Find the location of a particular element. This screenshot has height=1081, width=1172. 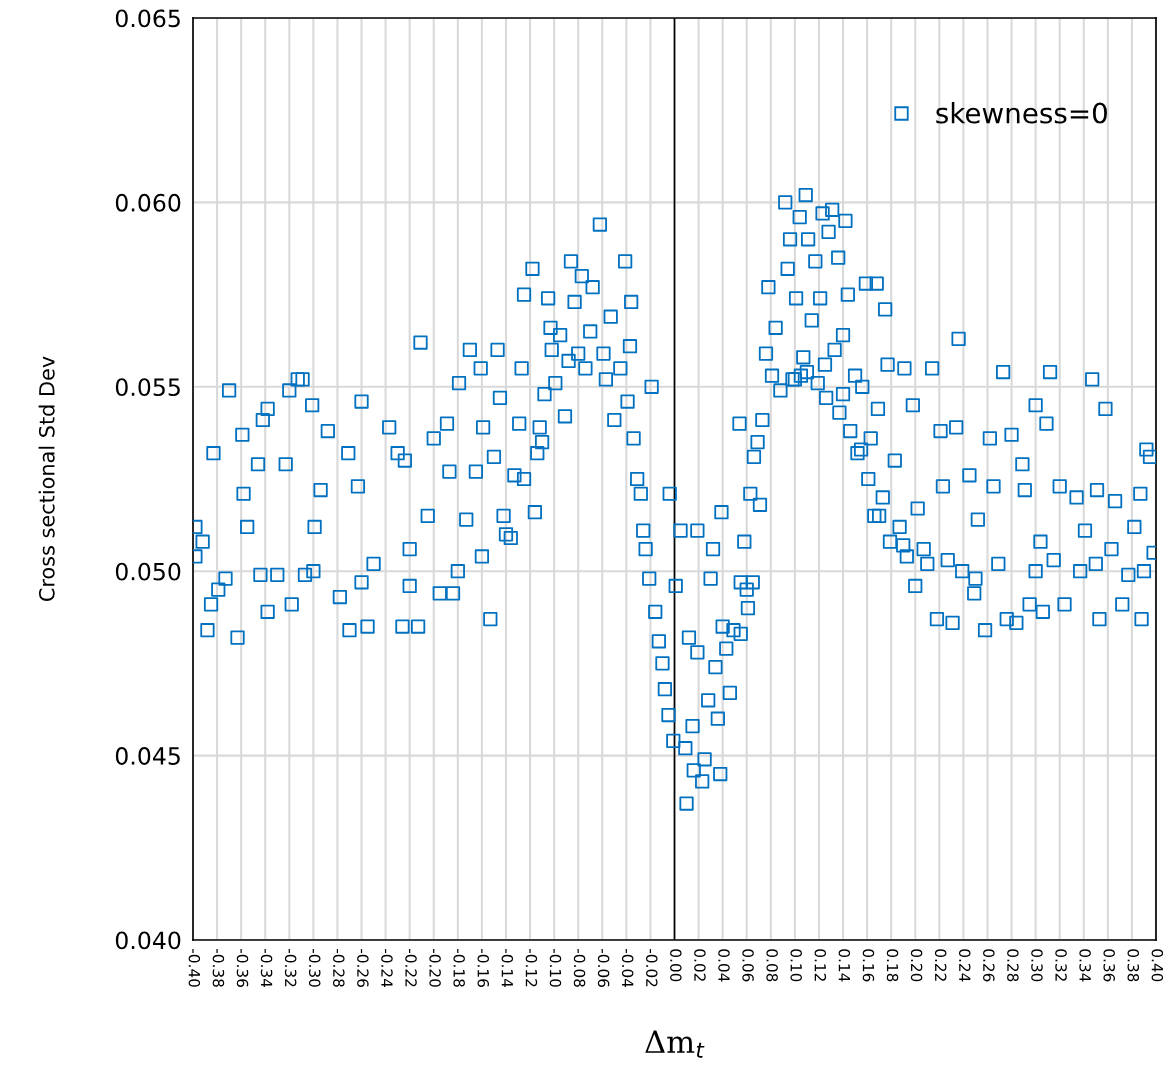

x-tick-label: 0.32 is located at coordinates (1061, 965).